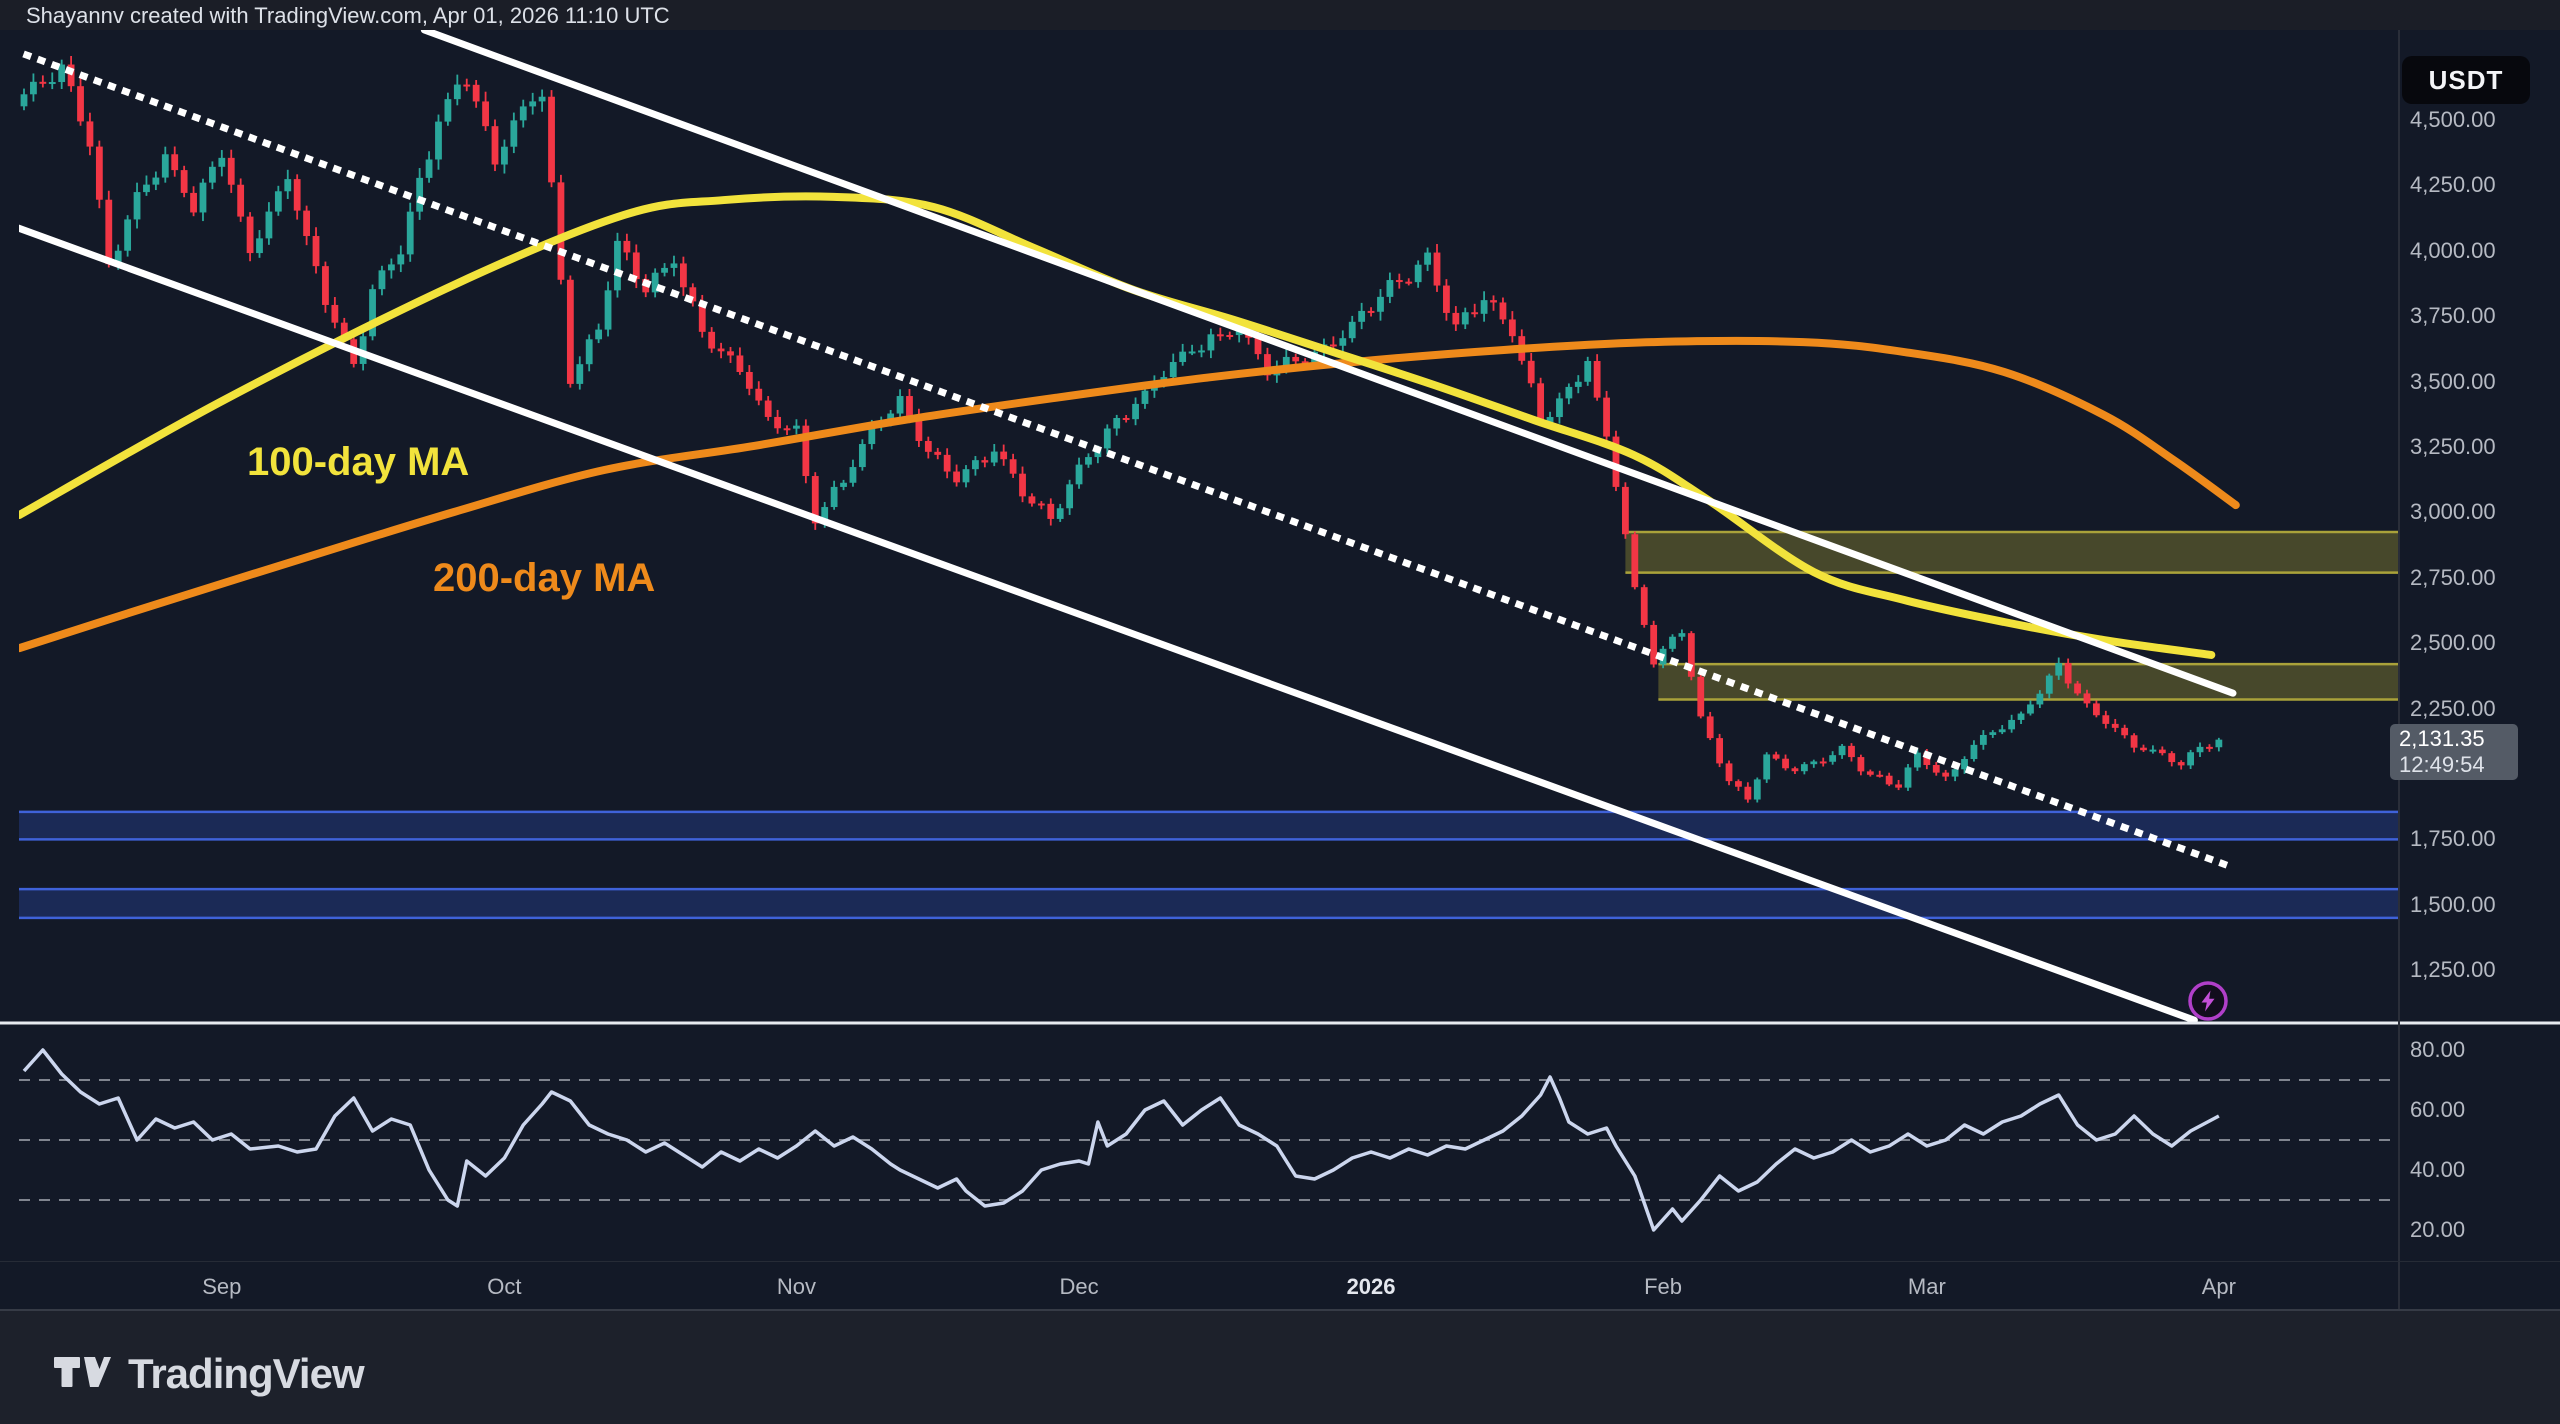 This screenshot has height=1424, width=2560. Describe the element at coordinates (1208, 903) in the screenshot. I see `support-zone-lower` at that location.